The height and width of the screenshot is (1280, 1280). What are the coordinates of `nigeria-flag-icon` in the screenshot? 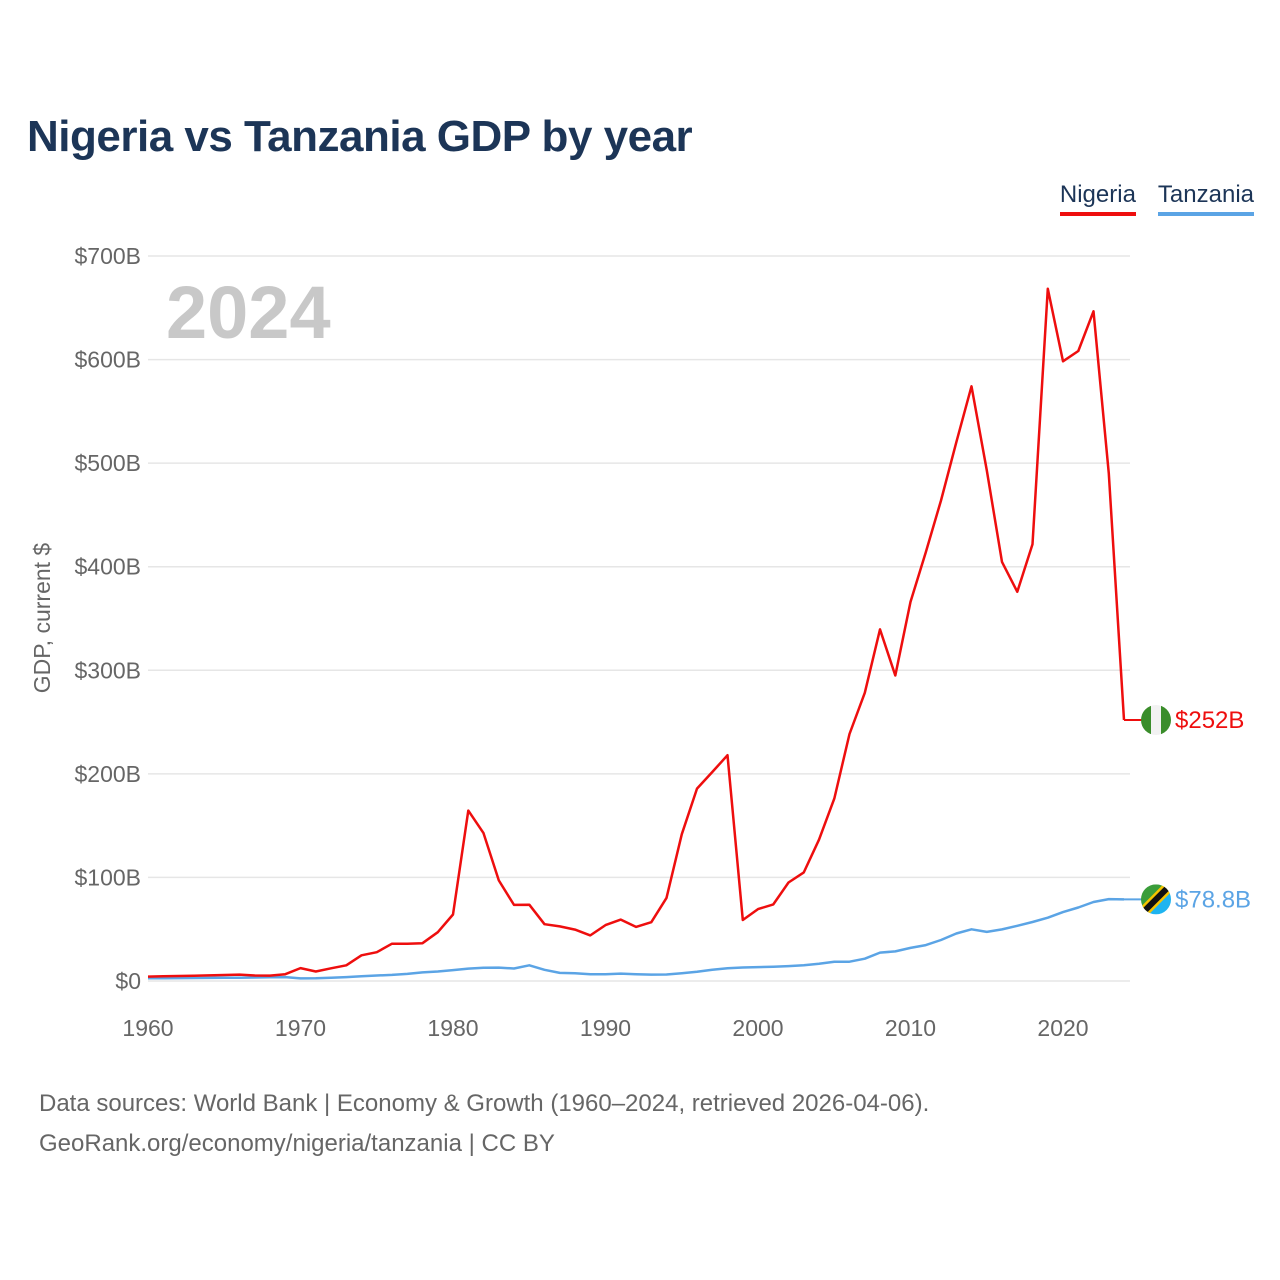 It's located at (1156, 720).